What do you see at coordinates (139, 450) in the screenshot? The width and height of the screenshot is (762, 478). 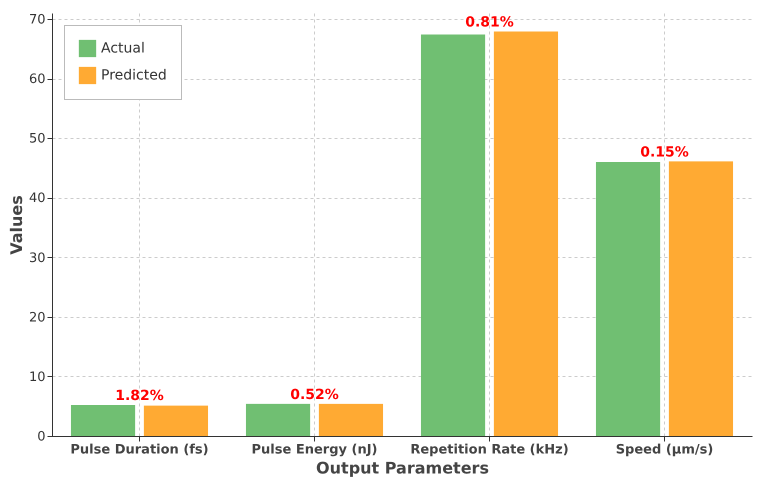 I see `x-tick-label: Pulse Duration (fs)` at bounding box center [139, 450].